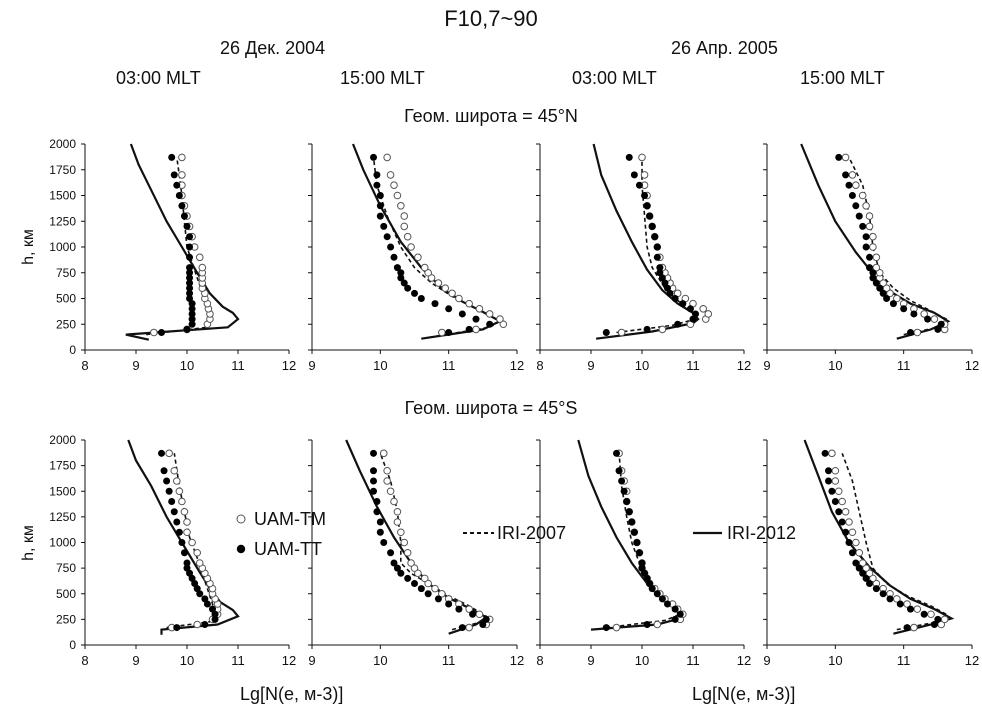 Image resolution: width=982 pixels, height=713 pixels. What do you see at coordinates (904, 660) in the screenshot?
I see `panel-8-xtick-label: 11` at bounding box center [904, 660].